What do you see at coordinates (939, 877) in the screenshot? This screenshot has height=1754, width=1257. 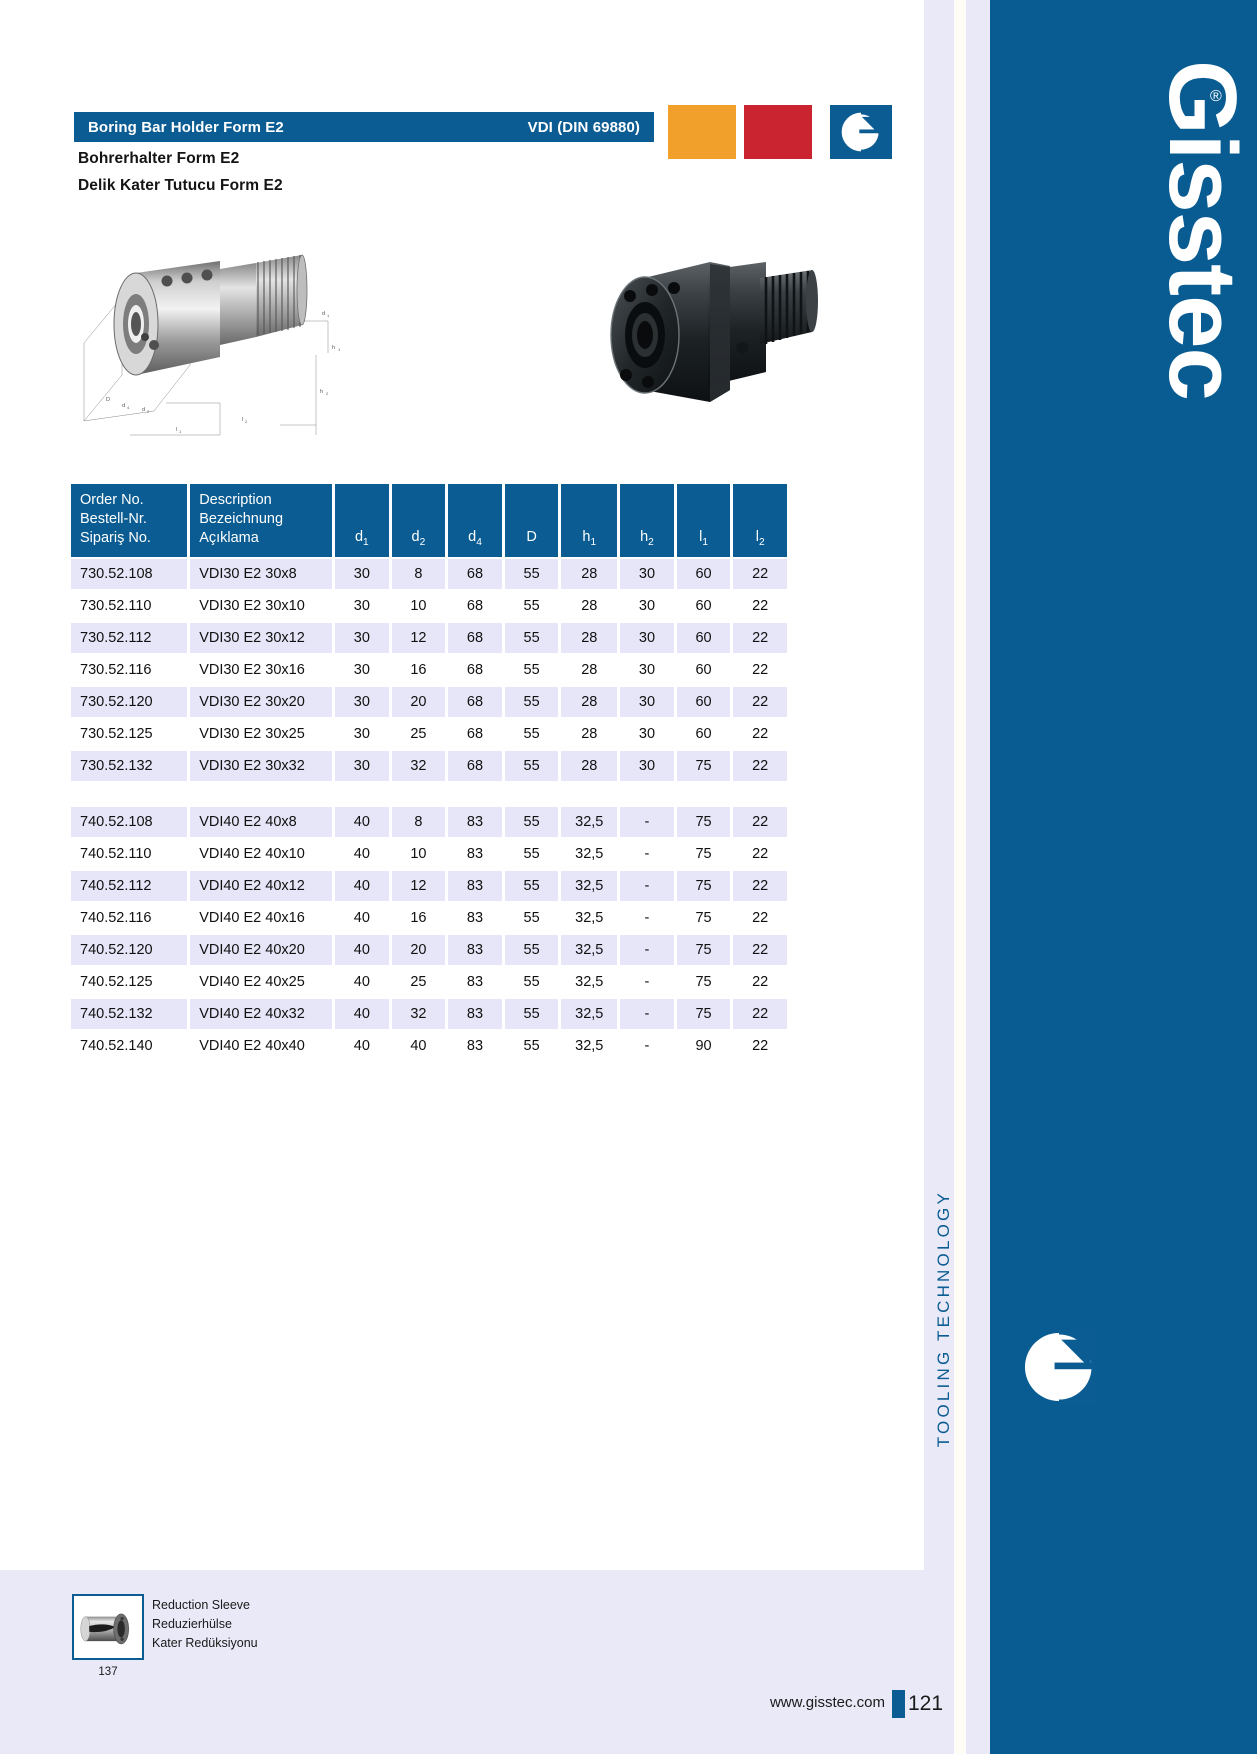 I see `margin-strip-left` at bounding box center [939, 877].